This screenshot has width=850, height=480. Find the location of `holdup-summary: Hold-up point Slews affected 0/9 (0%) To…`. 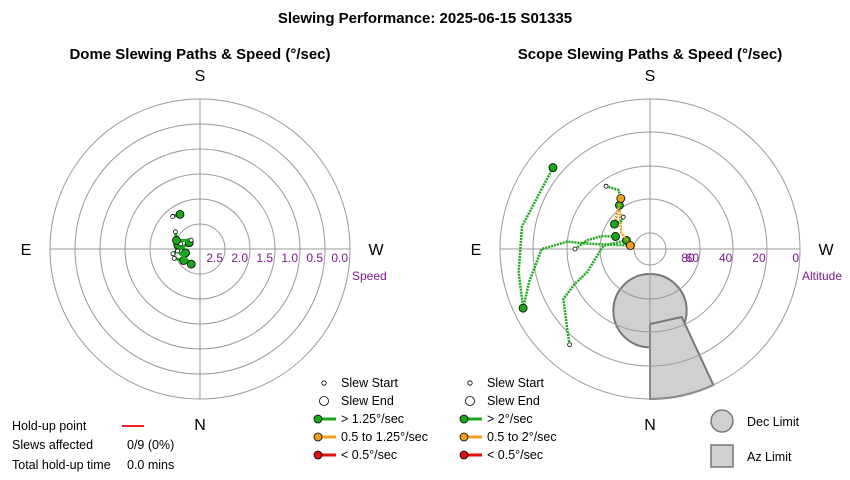

holdup-summary: Hold-up point Slews affected 0/9 (0%) To… is located at coordinates (93, 445).